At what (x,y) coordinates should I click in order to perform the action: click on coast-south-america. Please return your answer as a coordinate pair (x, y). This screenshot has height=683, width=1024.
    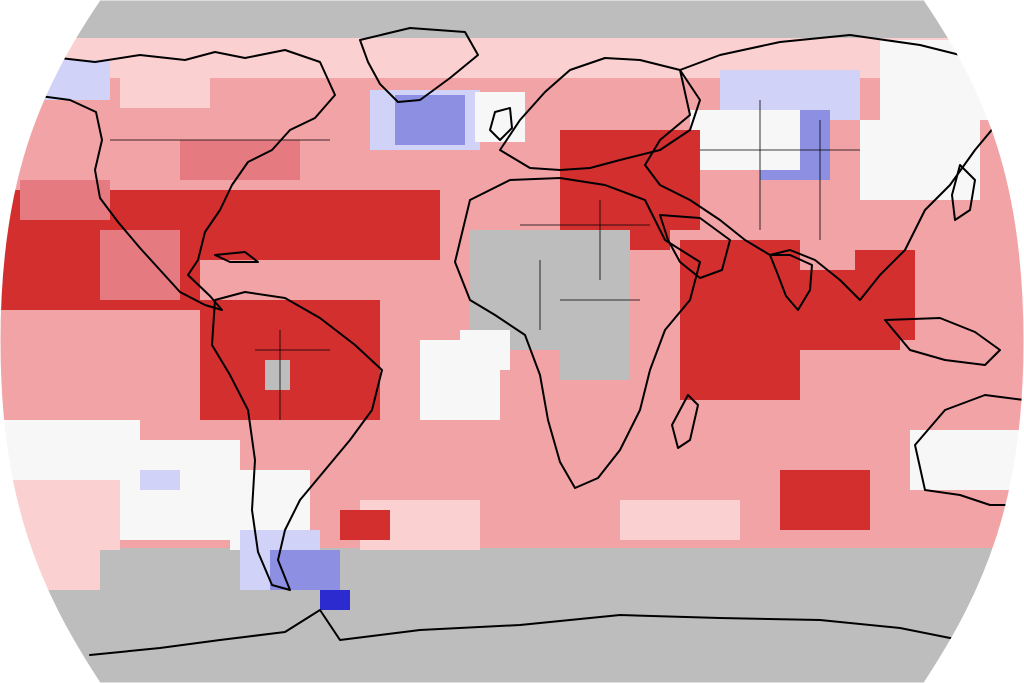
    Looking at the image, I should click on (297, 441).